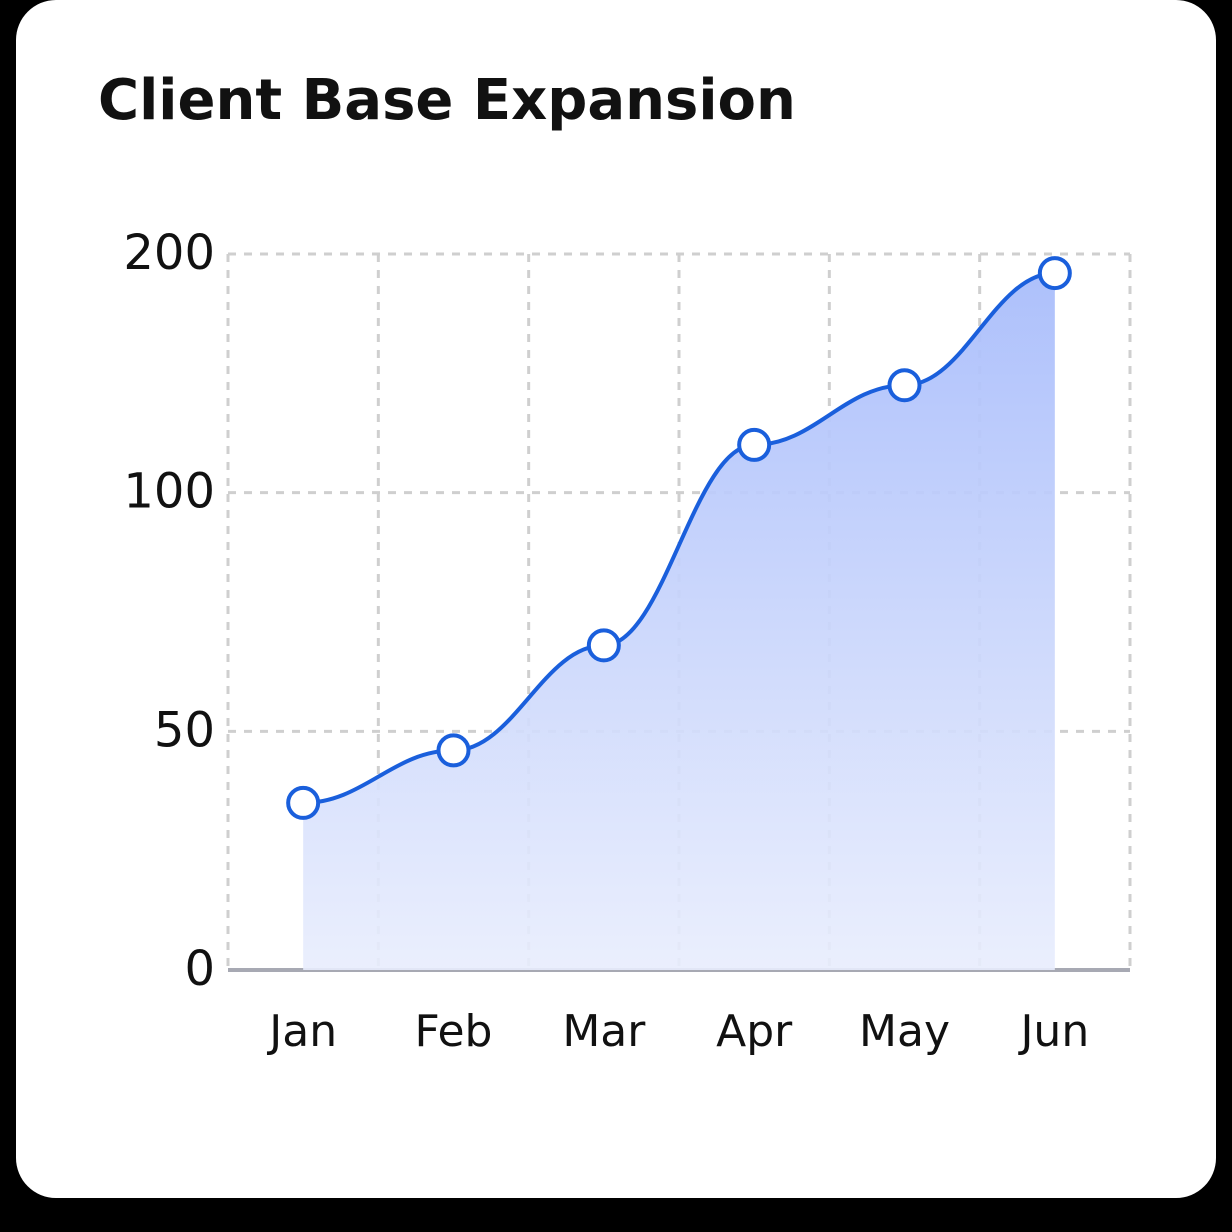 Image resolution: width=1232 pixels, height=1232 pixels. Describe the element at coordinates (169, 492) in the screenshot. I see `y-tick-label: 100` at that location.